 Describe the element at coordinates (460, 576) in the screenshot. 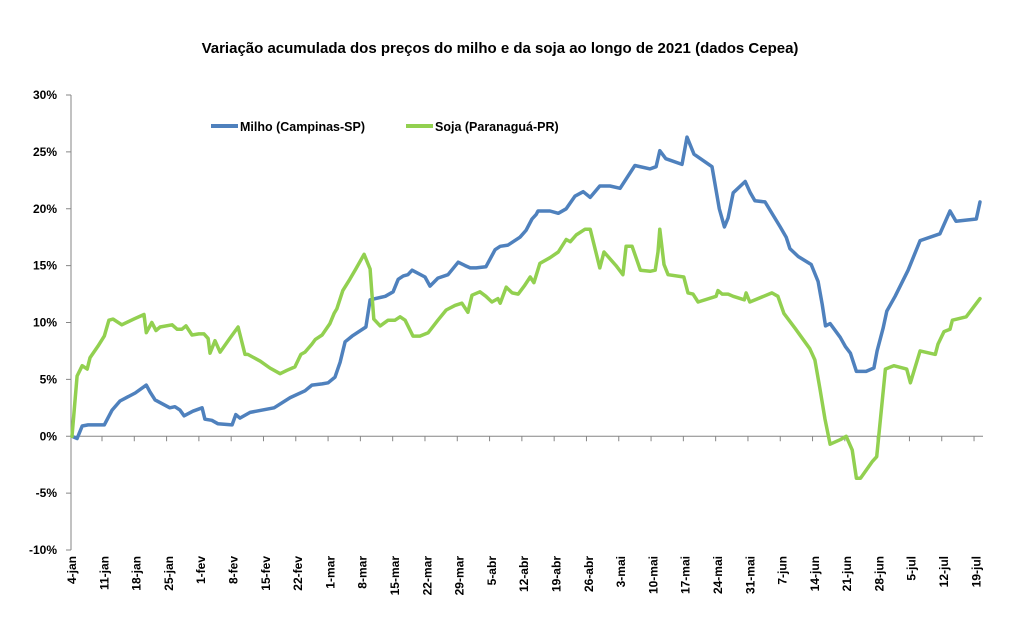

I see `x-tick-label: 29-mar` at that location.